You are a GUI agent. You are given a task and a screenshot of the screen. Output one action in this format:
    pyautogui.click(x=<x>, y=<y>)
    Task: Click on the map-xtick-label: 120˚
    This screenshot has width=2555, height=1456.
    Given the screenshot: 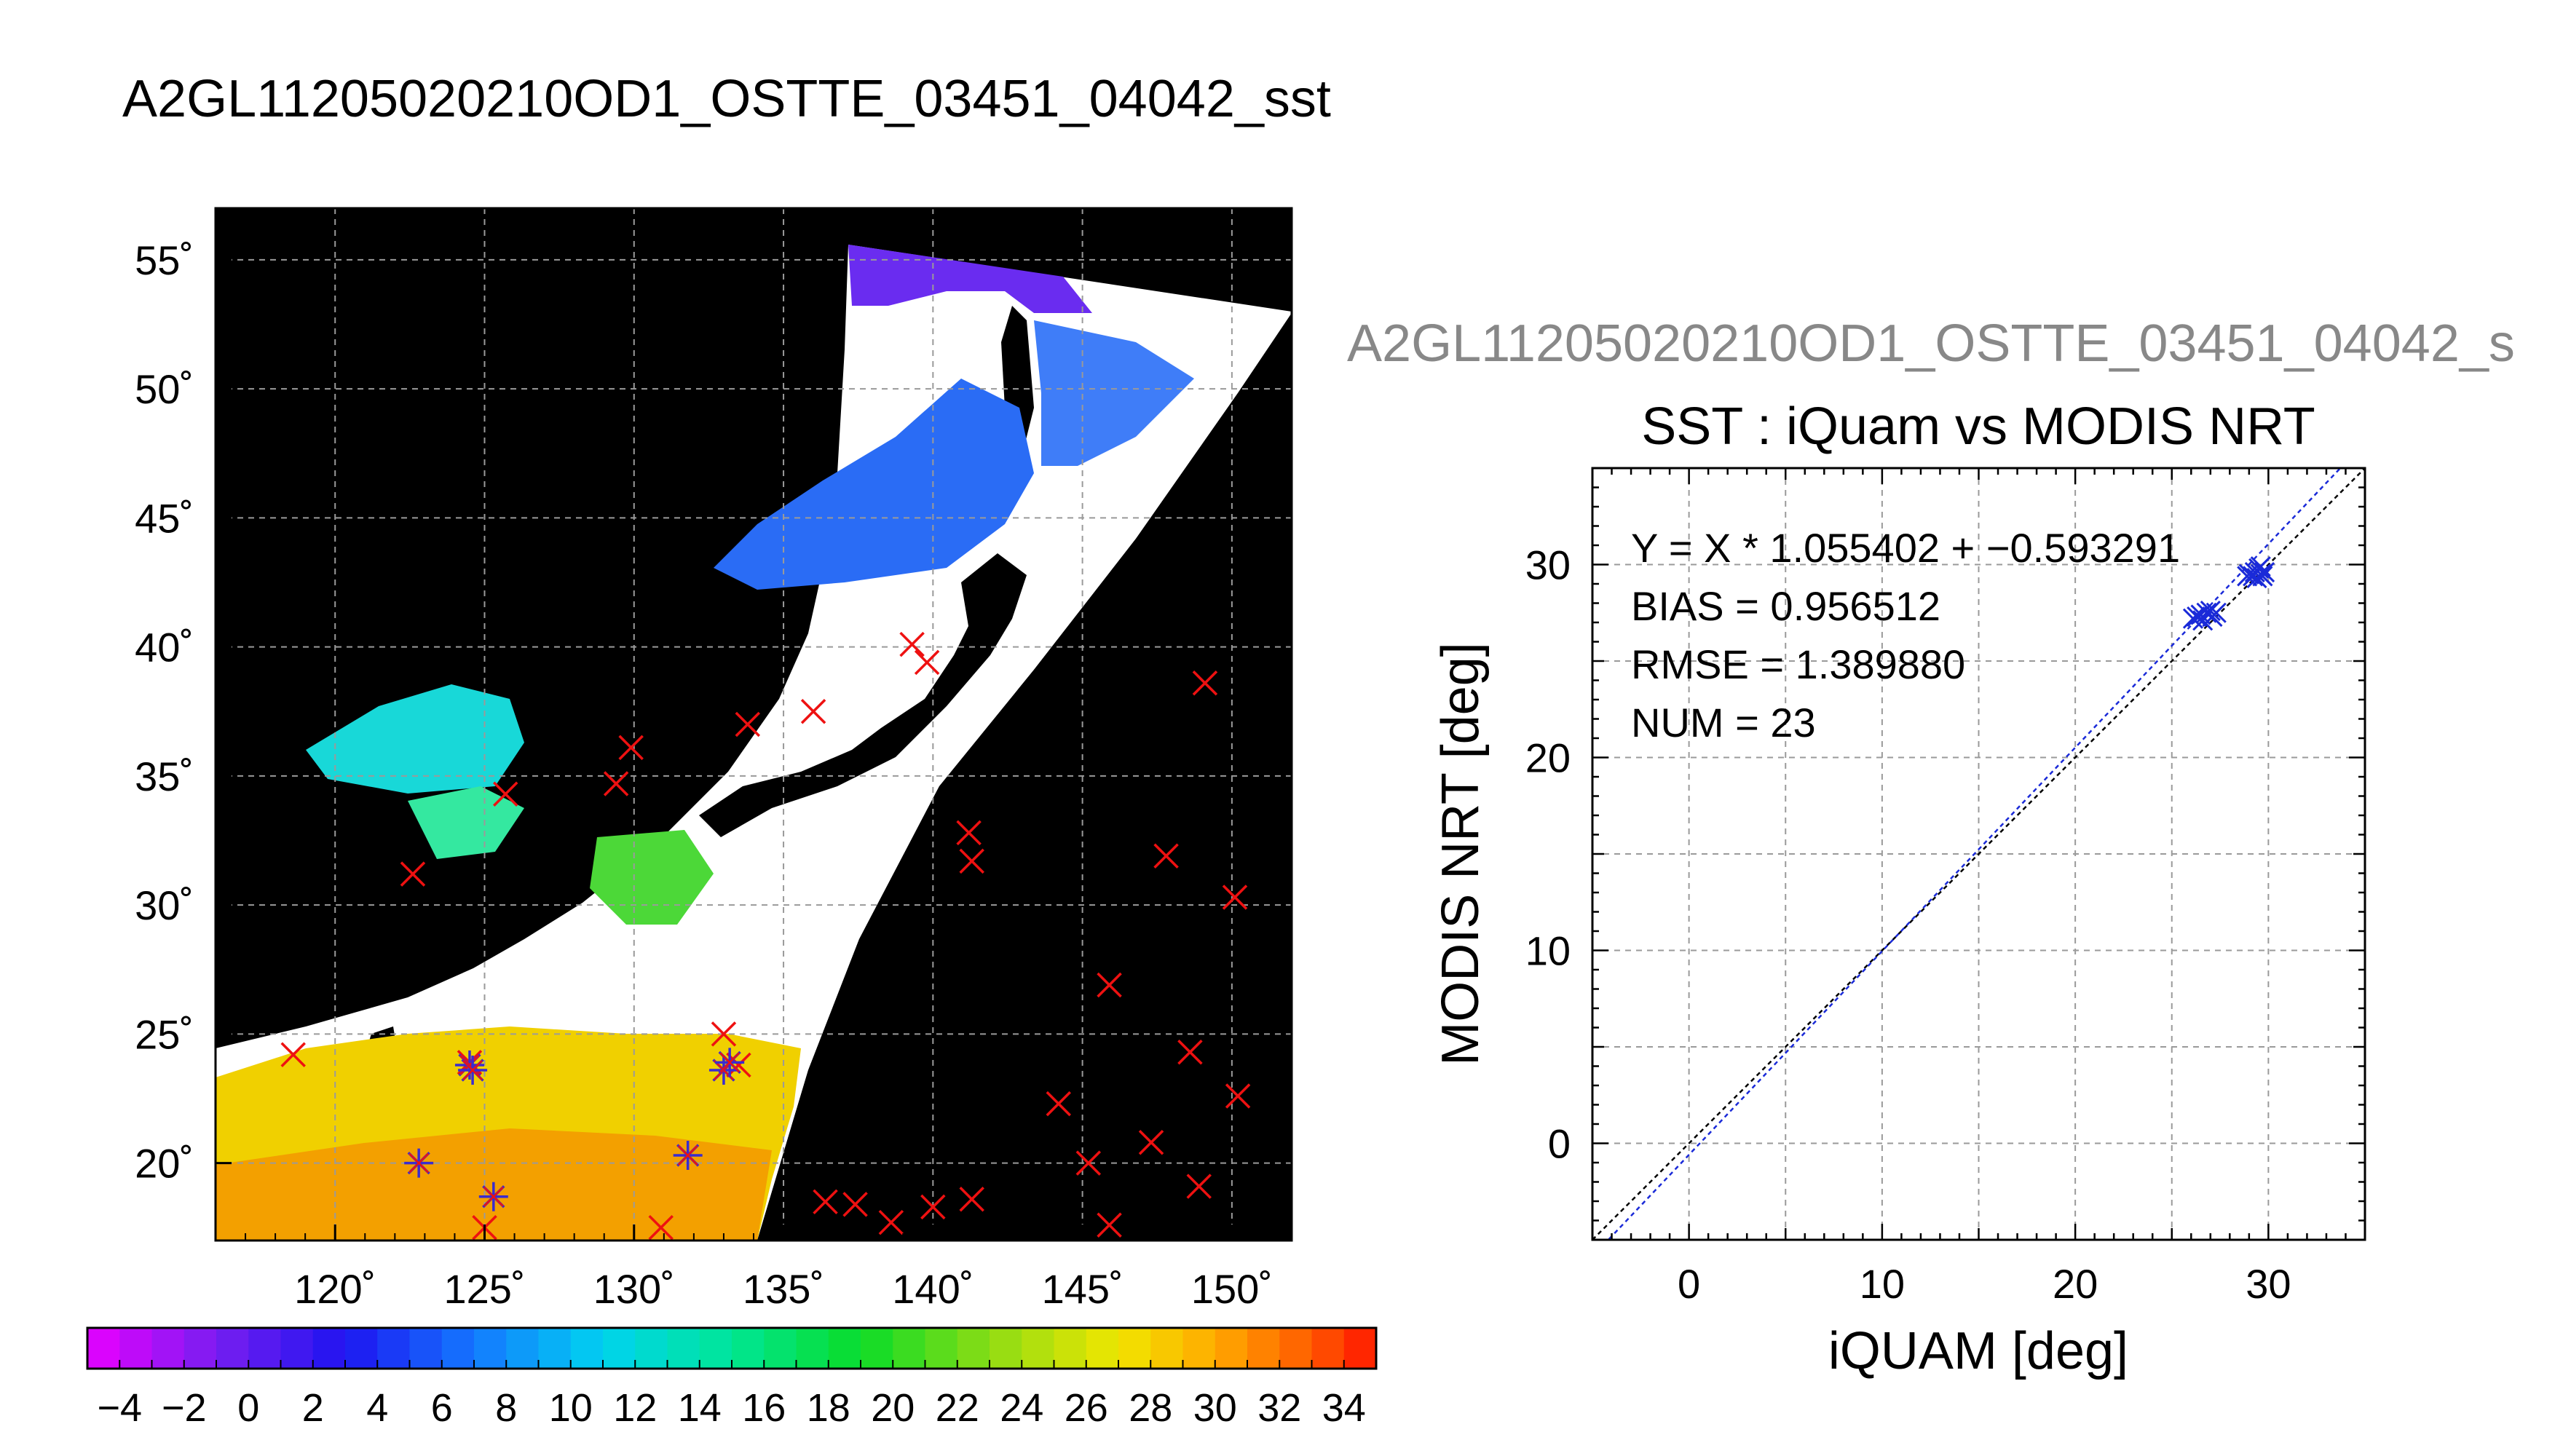 What is the action you would take?
    pyautogui.click(x=335, y=1289)
    